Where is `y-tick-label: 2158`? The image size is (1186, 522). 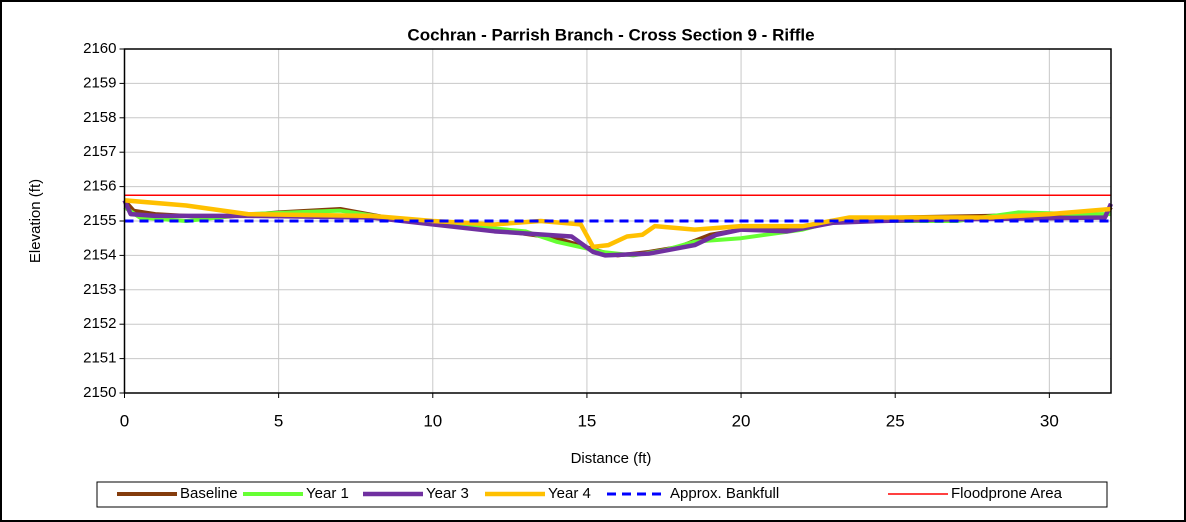
y-tick-label: 2158 is located at coordinates (99, 117).